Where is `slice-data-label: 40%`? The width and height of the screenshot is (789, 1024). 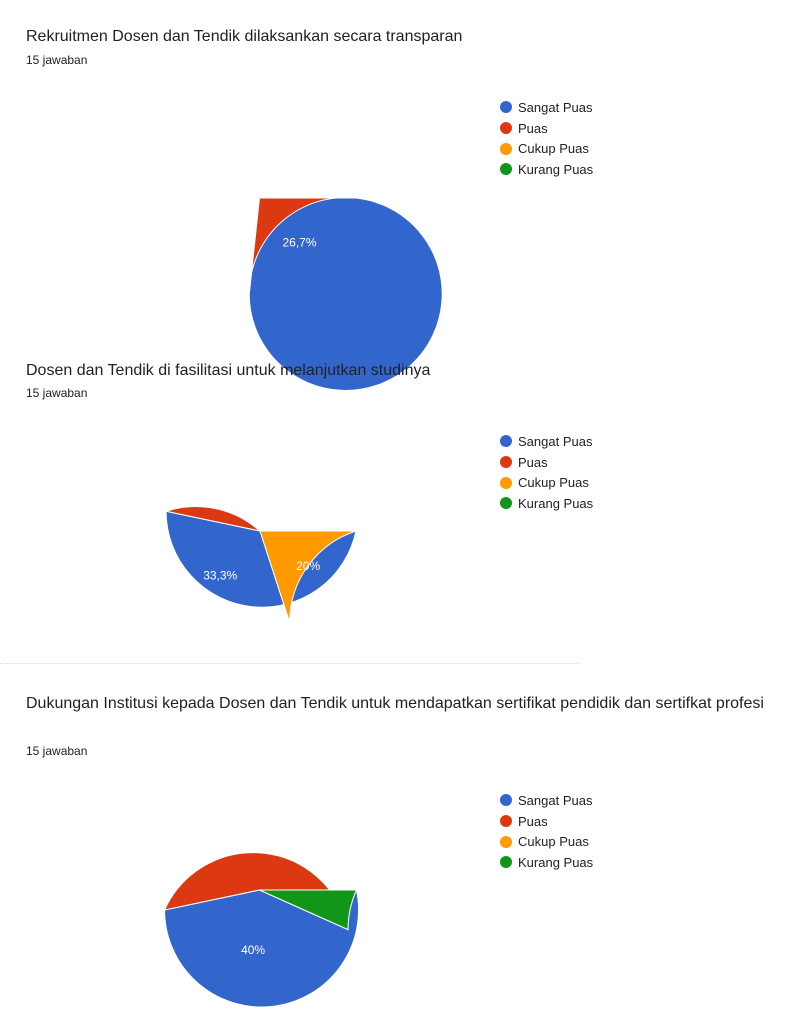 slice-data-label: 40% is located at coordinates (253, 950).